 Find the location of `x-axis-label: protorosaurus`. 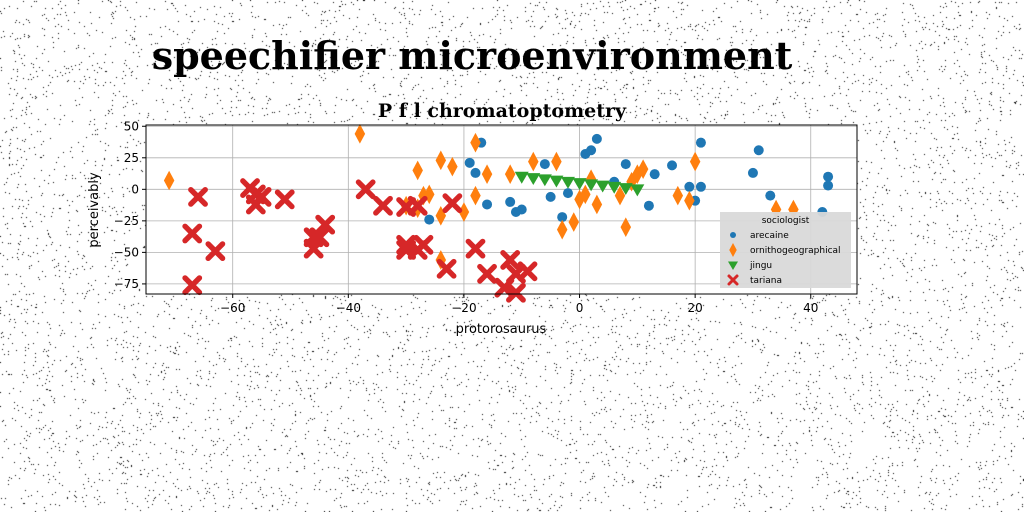

x-axis-label: protorosaurus is located at coordinates (501, 329).